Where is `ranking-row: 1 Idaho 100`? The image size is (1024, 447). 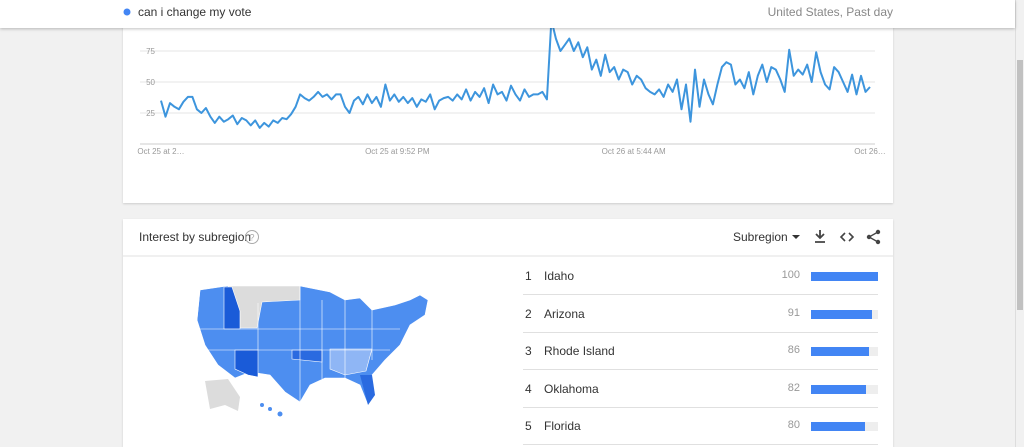 ranking-row: 1 Idaho 100 is located at coordinates (700, 276).